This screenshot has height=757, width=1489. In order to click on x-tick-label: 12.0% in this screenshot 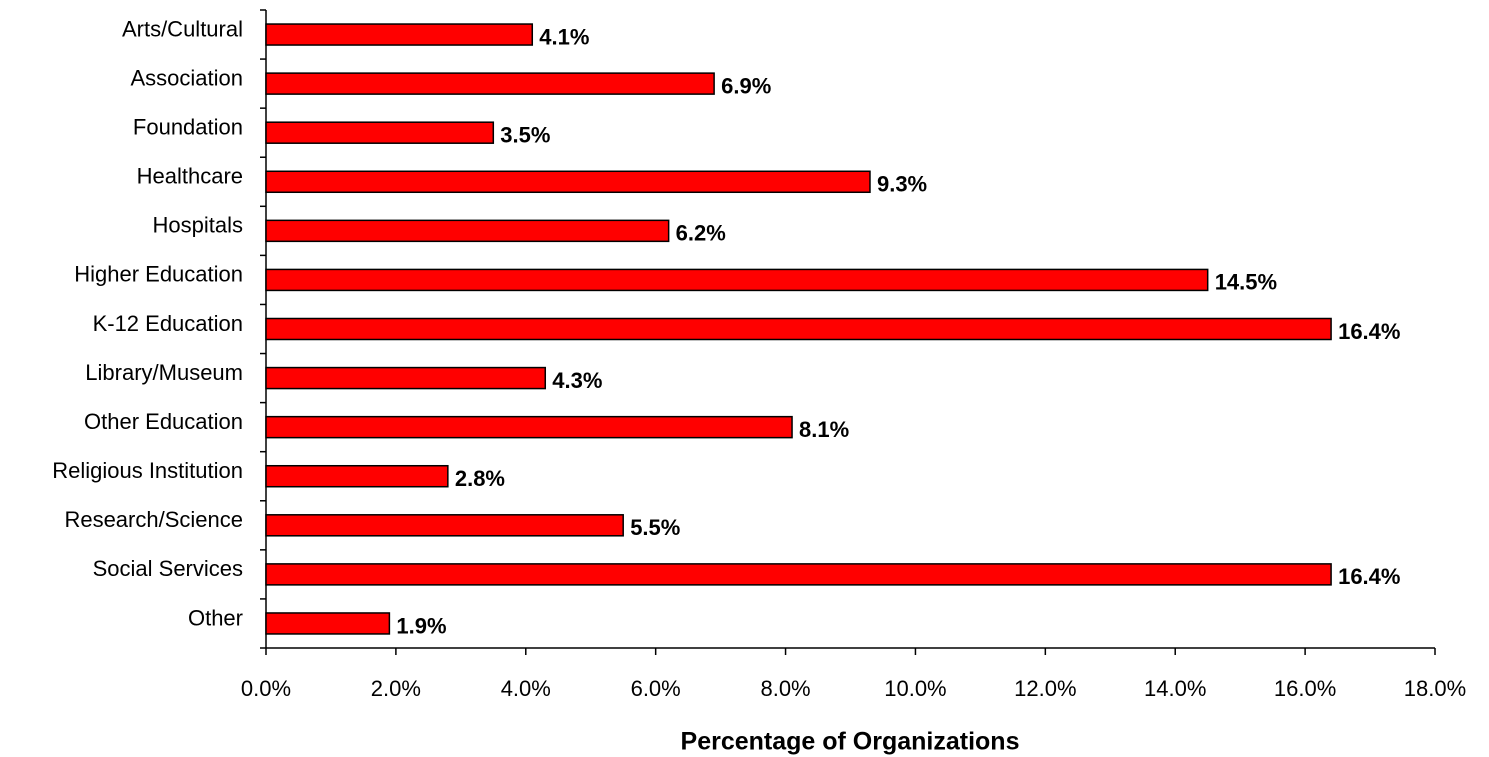, I will do `click(1045, 688)`.